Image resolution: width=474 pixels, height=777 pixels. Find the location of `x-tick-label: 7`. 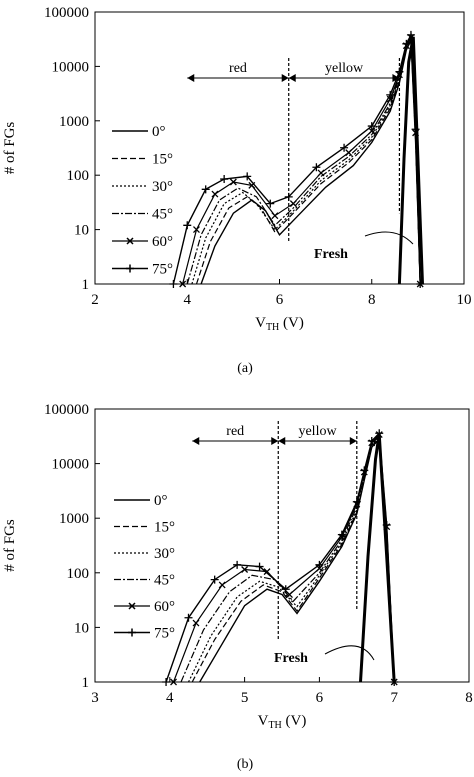

x-tick-label: 7 is located at coordinates (394, 698).